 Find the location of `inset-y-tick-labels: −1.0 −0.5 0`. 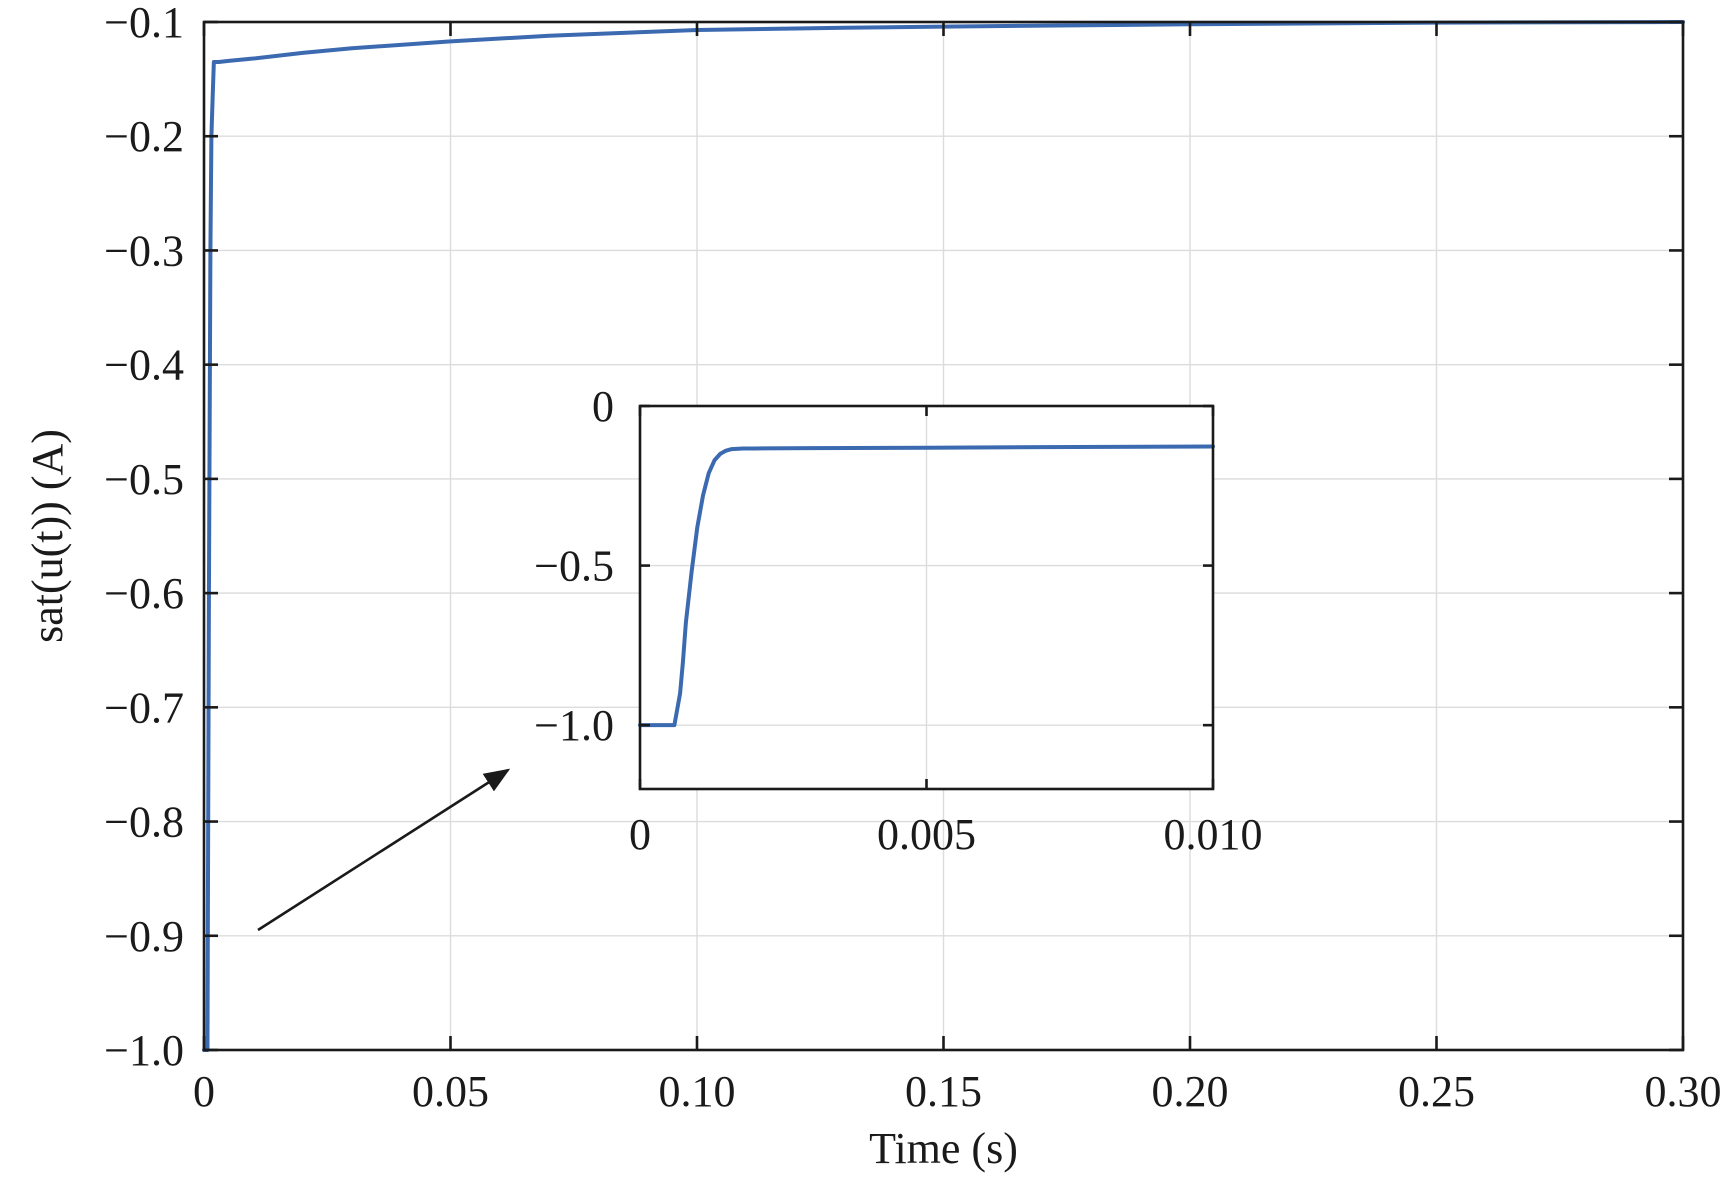

inset-y-tick-labels: −1.0 −0.5 0 is located at coordinates (574, 566).